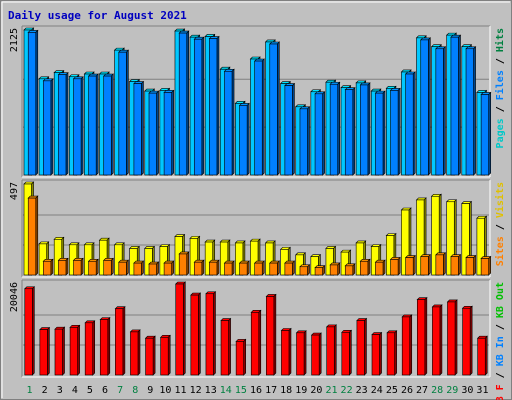 The width and height of the screenshot is (512, 400). I want to click on x-tick-label: 22, so click(347, 390).